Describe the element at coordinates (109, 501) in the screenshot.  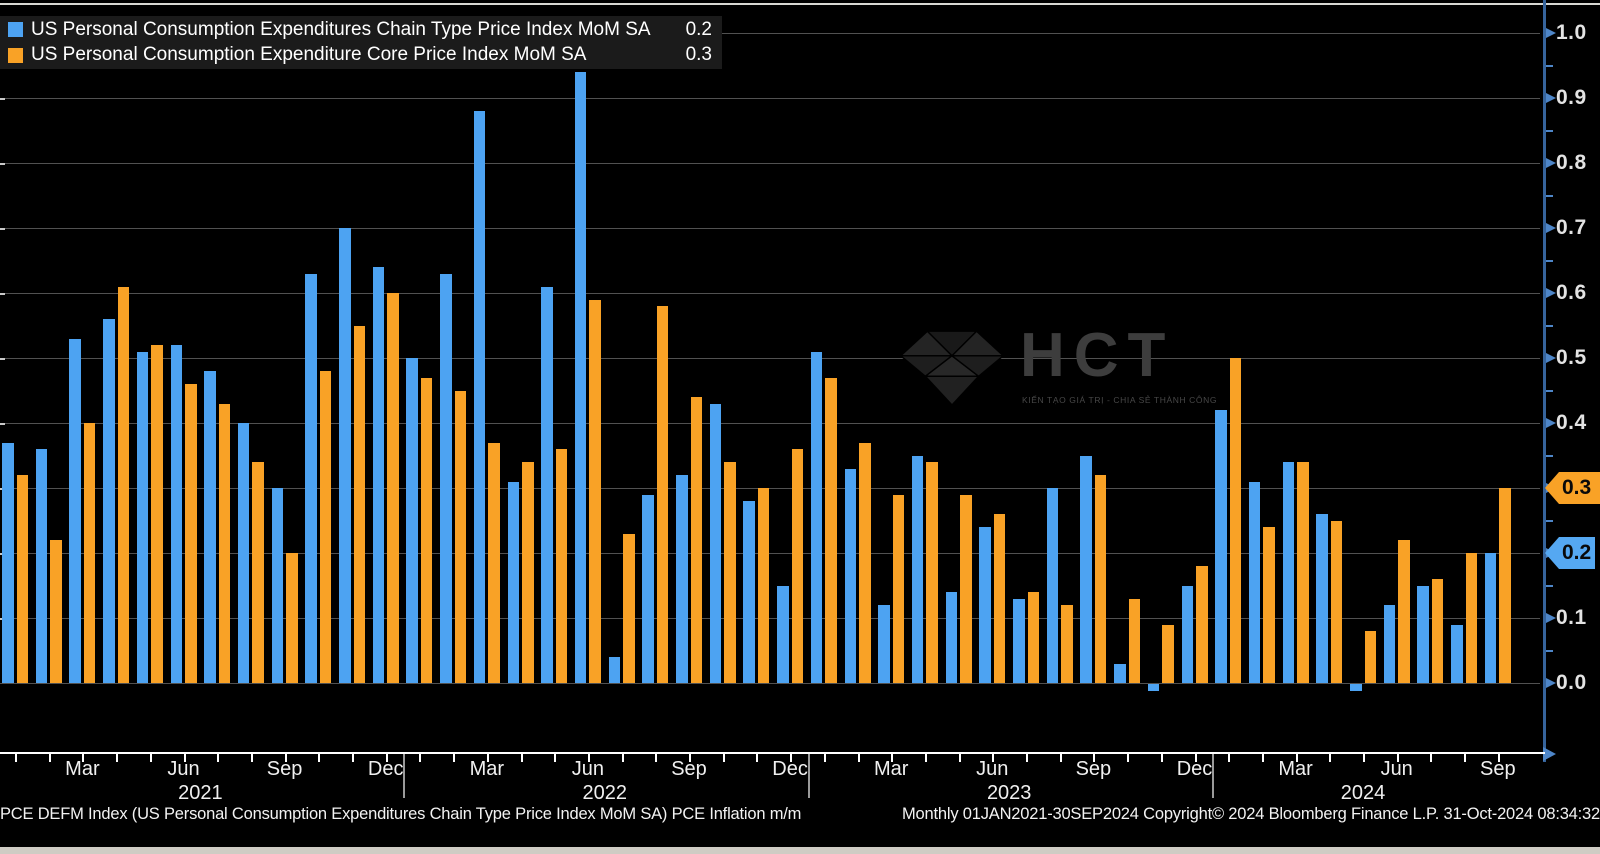
I see `bar-headline-apr-2021` at that location.